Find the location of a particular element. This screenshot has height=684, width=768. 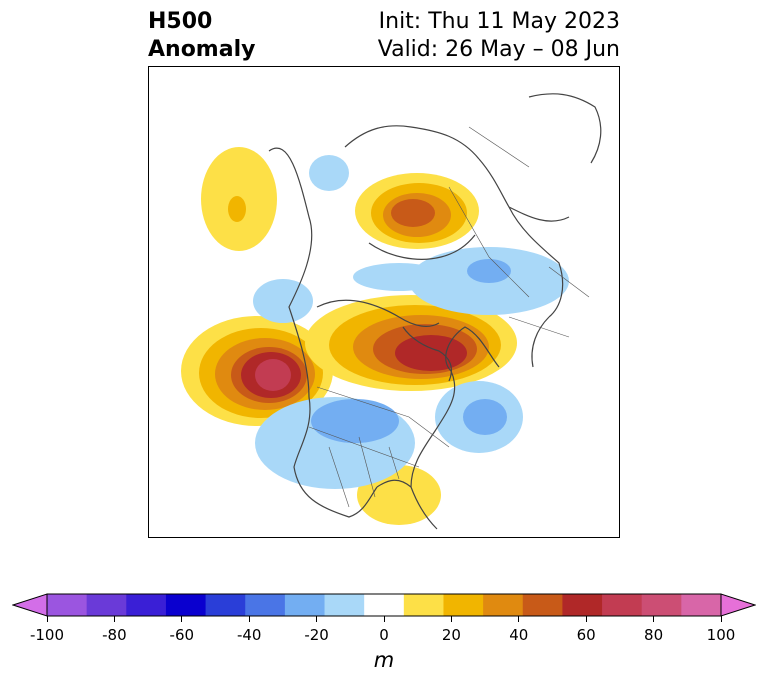

title-variable: H500 is located at coordinates (180, 21).